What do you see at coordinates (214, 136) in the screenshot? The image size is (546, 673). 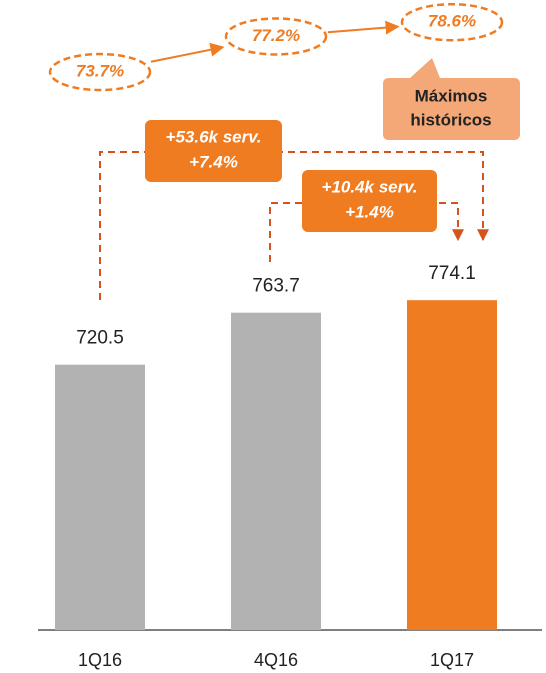 I see `annotation-text: +53.6k serv.` at bounding box center [214, 136].